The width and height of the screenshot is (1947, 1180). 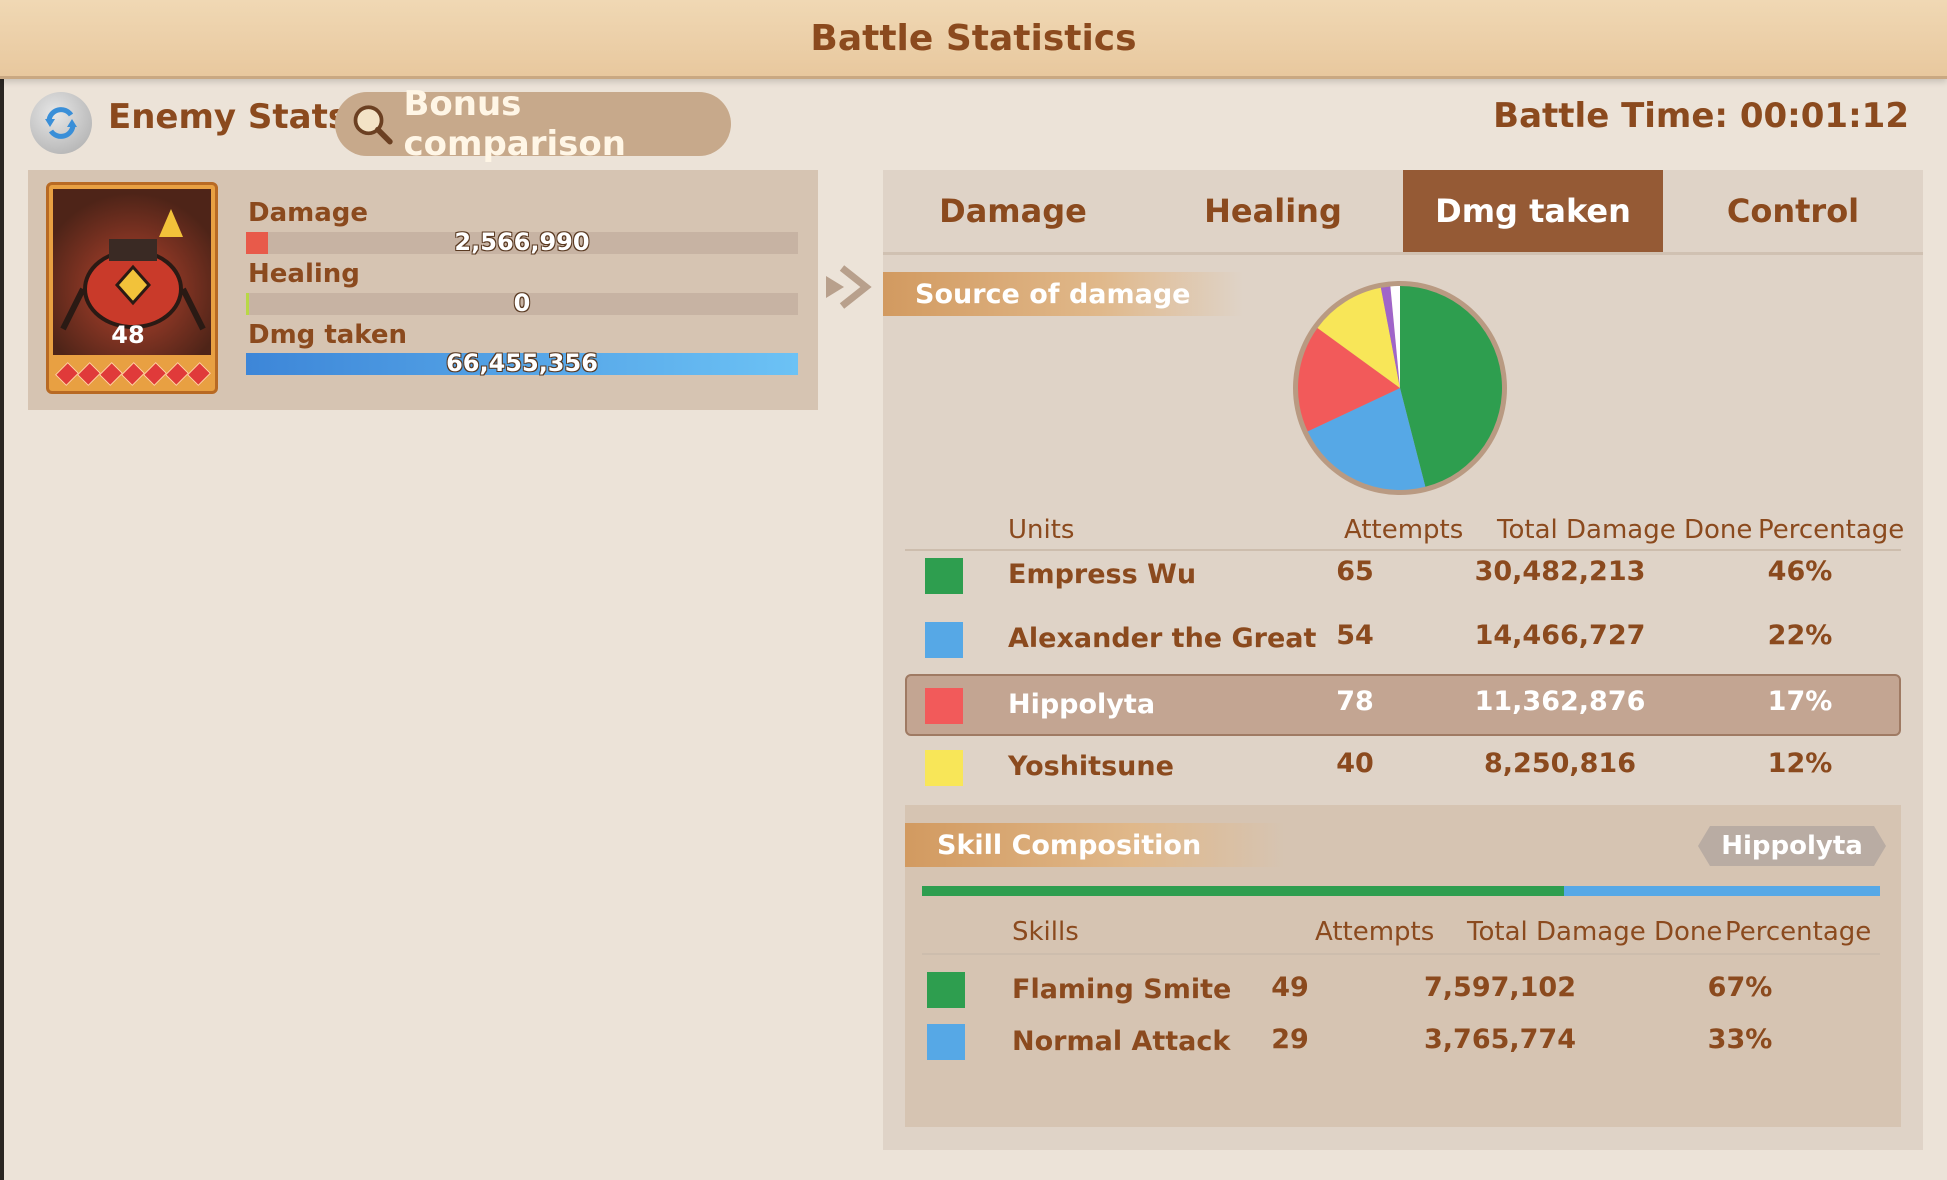 I want to click on skill-row-flaming-smite: Flaming Smite 49 7,597,102 67%, so click(x=1403, y=991).